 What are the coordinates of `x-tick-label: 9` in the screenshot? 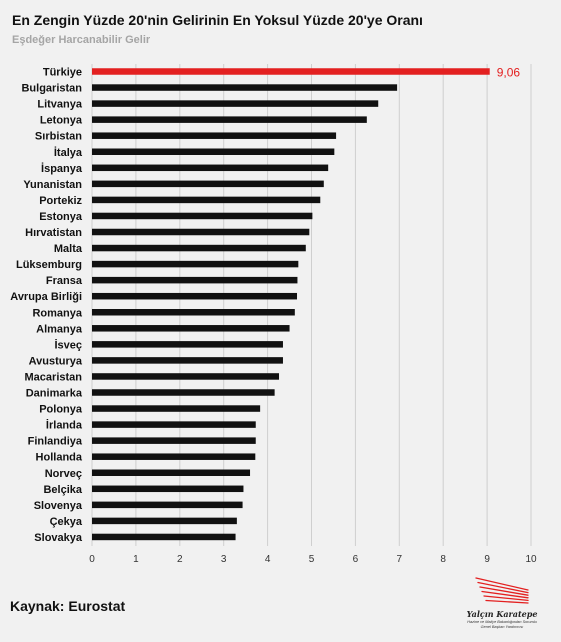 It's located at (487, 559).